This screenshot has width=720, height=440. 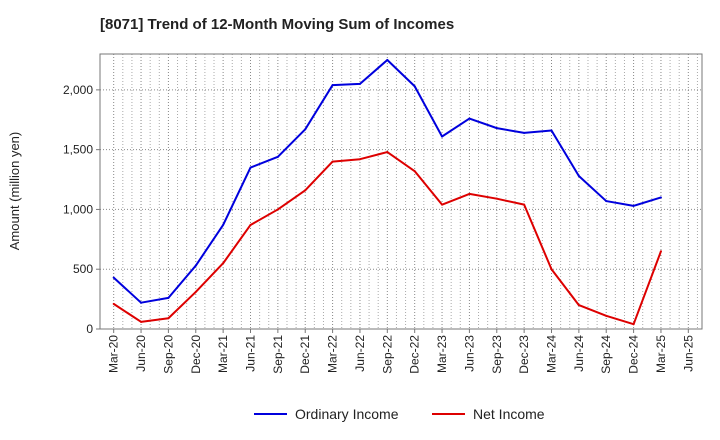 I want to click on x-tick-label: Sep-22, so click(x=387, y=354).